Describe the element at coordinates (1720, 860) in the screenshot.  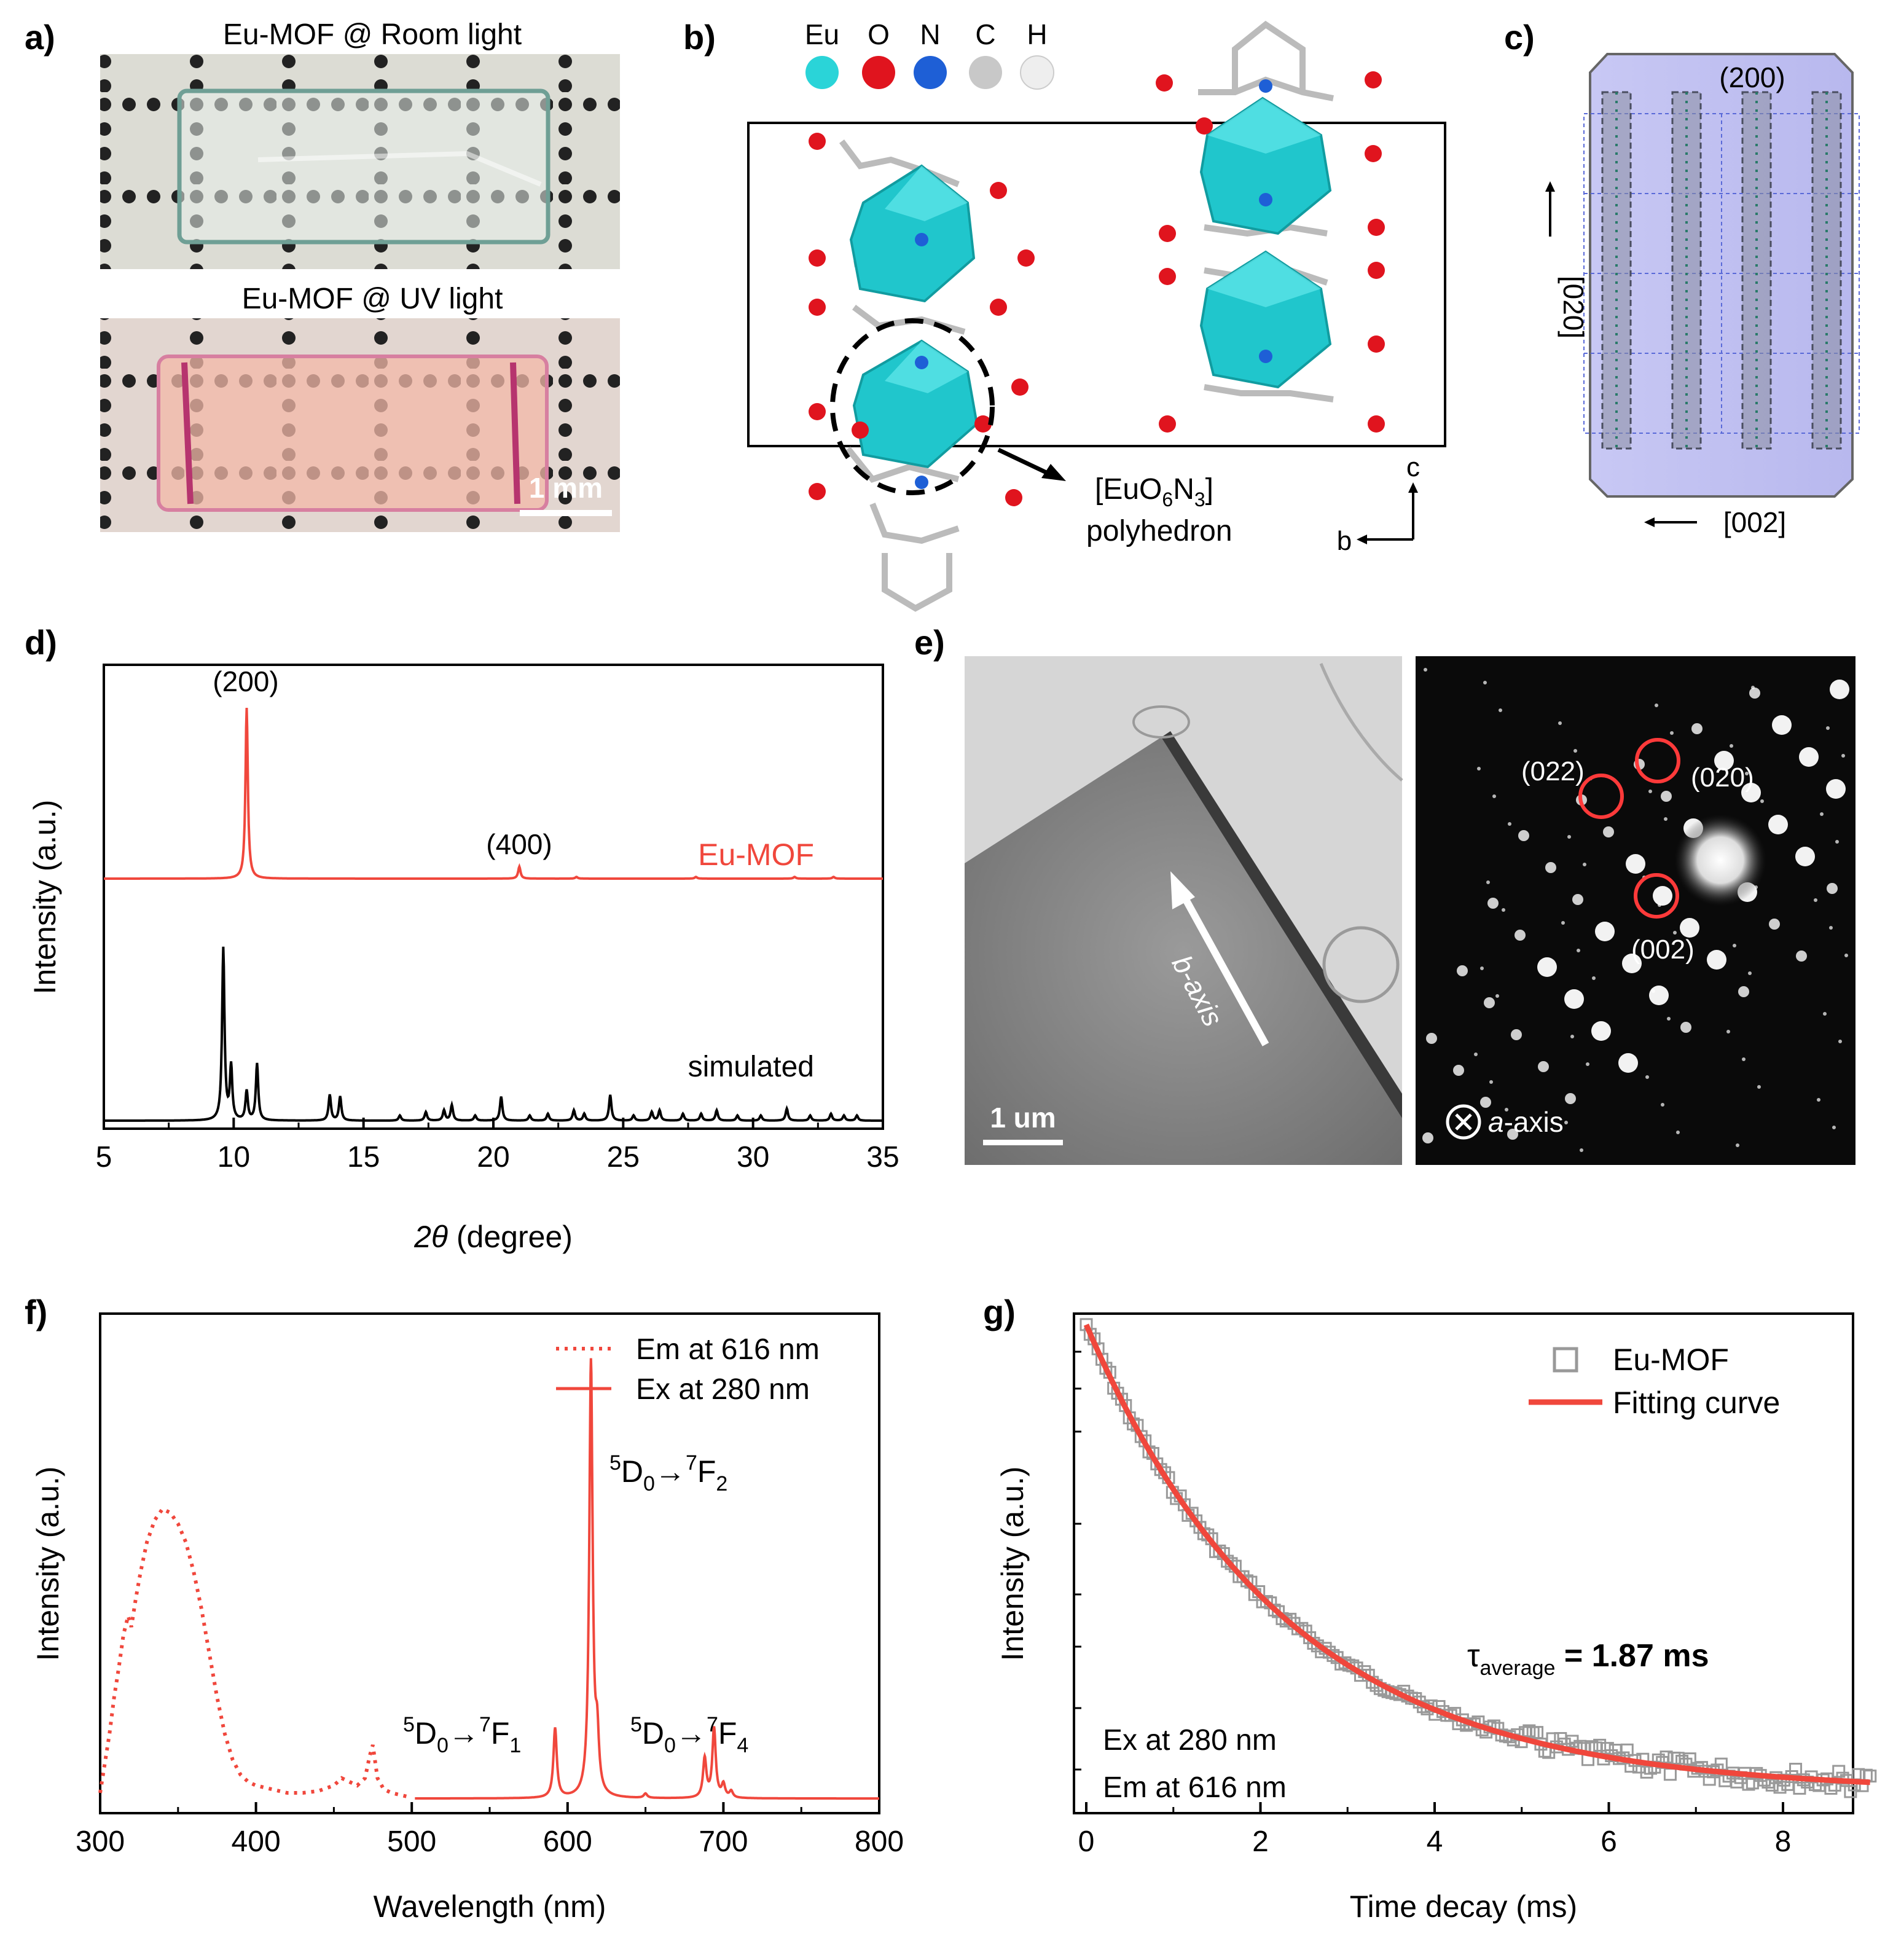
I see `saed-central-beam` at that location.